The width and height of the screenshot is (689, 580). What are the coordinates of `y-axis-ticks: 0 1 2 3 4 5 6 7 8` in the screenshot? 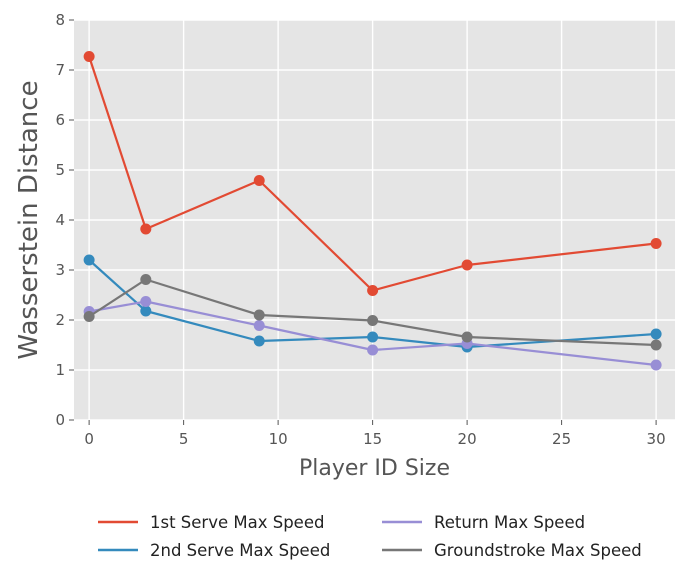 It's located at (64, 220).